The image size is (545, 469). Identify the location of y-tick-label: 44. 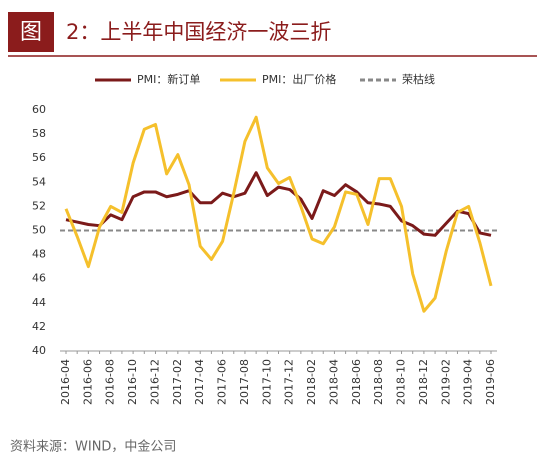
(39, 302).